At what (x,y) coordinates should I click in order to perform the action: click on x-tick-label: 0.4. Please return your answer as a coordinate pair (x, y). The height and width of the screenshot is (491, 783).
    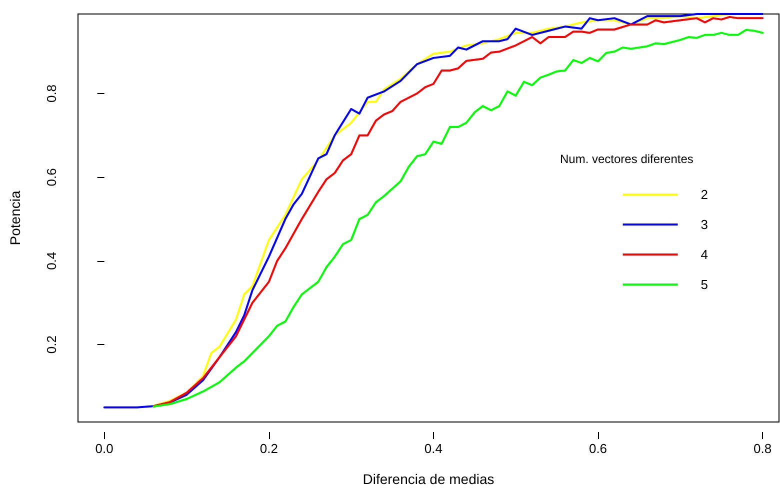
    Looking at the image, I should click on (433, 448).